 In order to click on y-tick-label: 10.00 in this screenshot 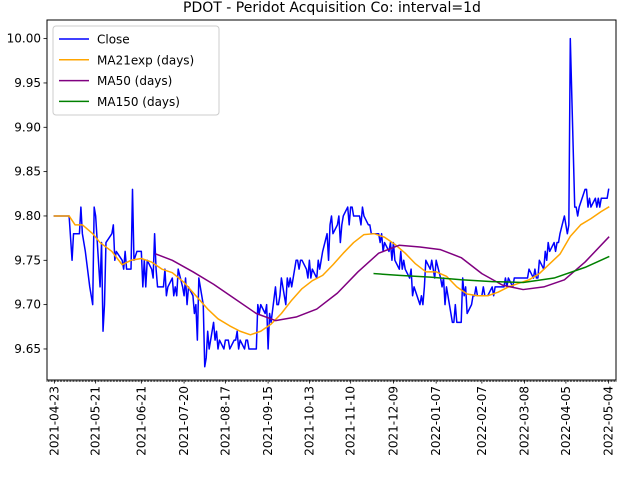, I will do `click(24, 39)`.